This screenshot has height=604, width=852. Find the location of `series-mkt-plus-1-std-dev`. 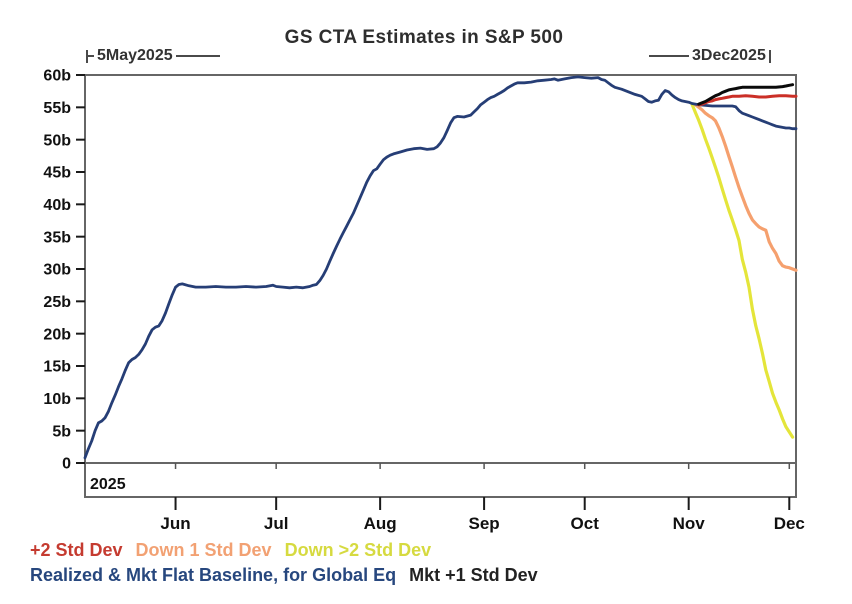

series-mkt-plus-1-std-dev is located at coordinates (746, 94).